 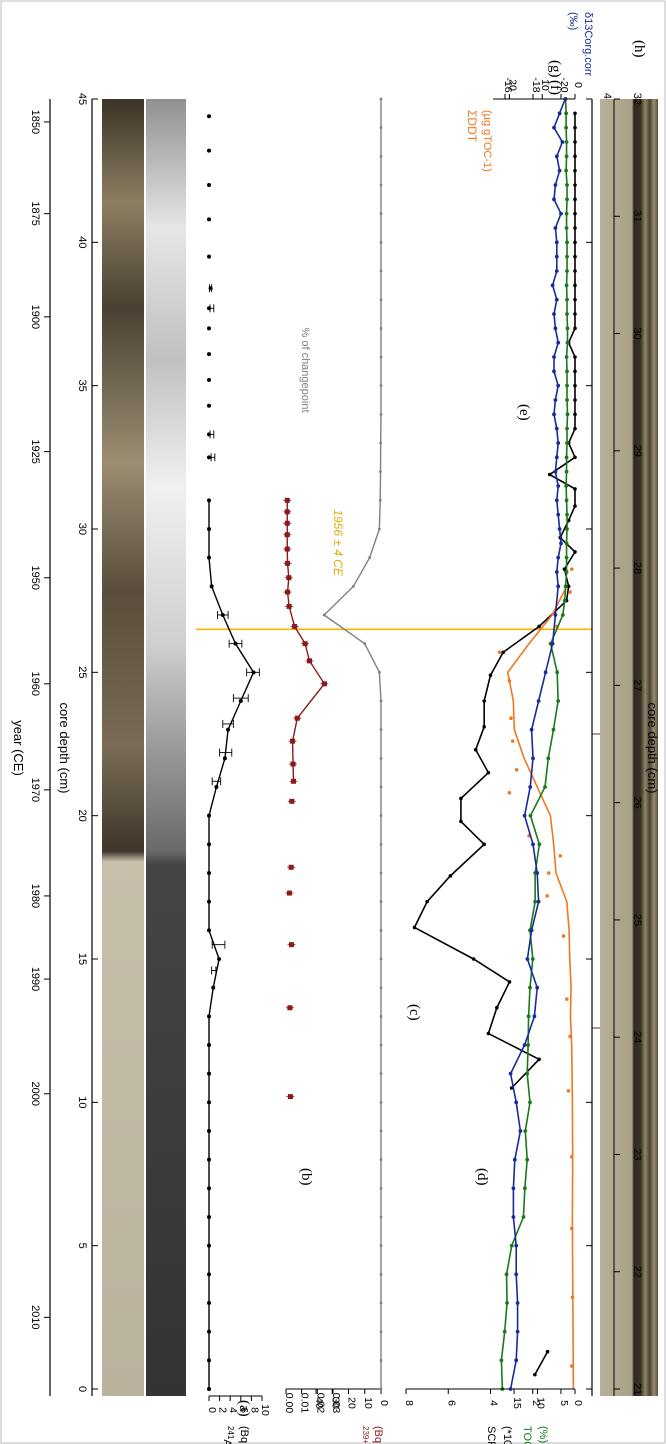 I want to click on pu-tick-label: 0.03, so click(x=336, y=1403).